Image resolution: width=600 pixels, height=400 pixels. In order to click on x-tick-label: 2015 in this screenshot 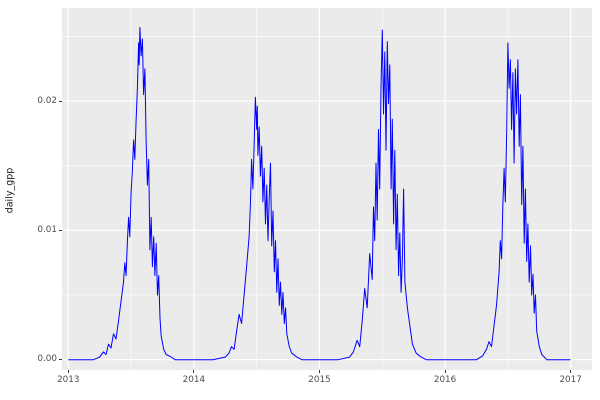, I will do `click(319, 380)`.